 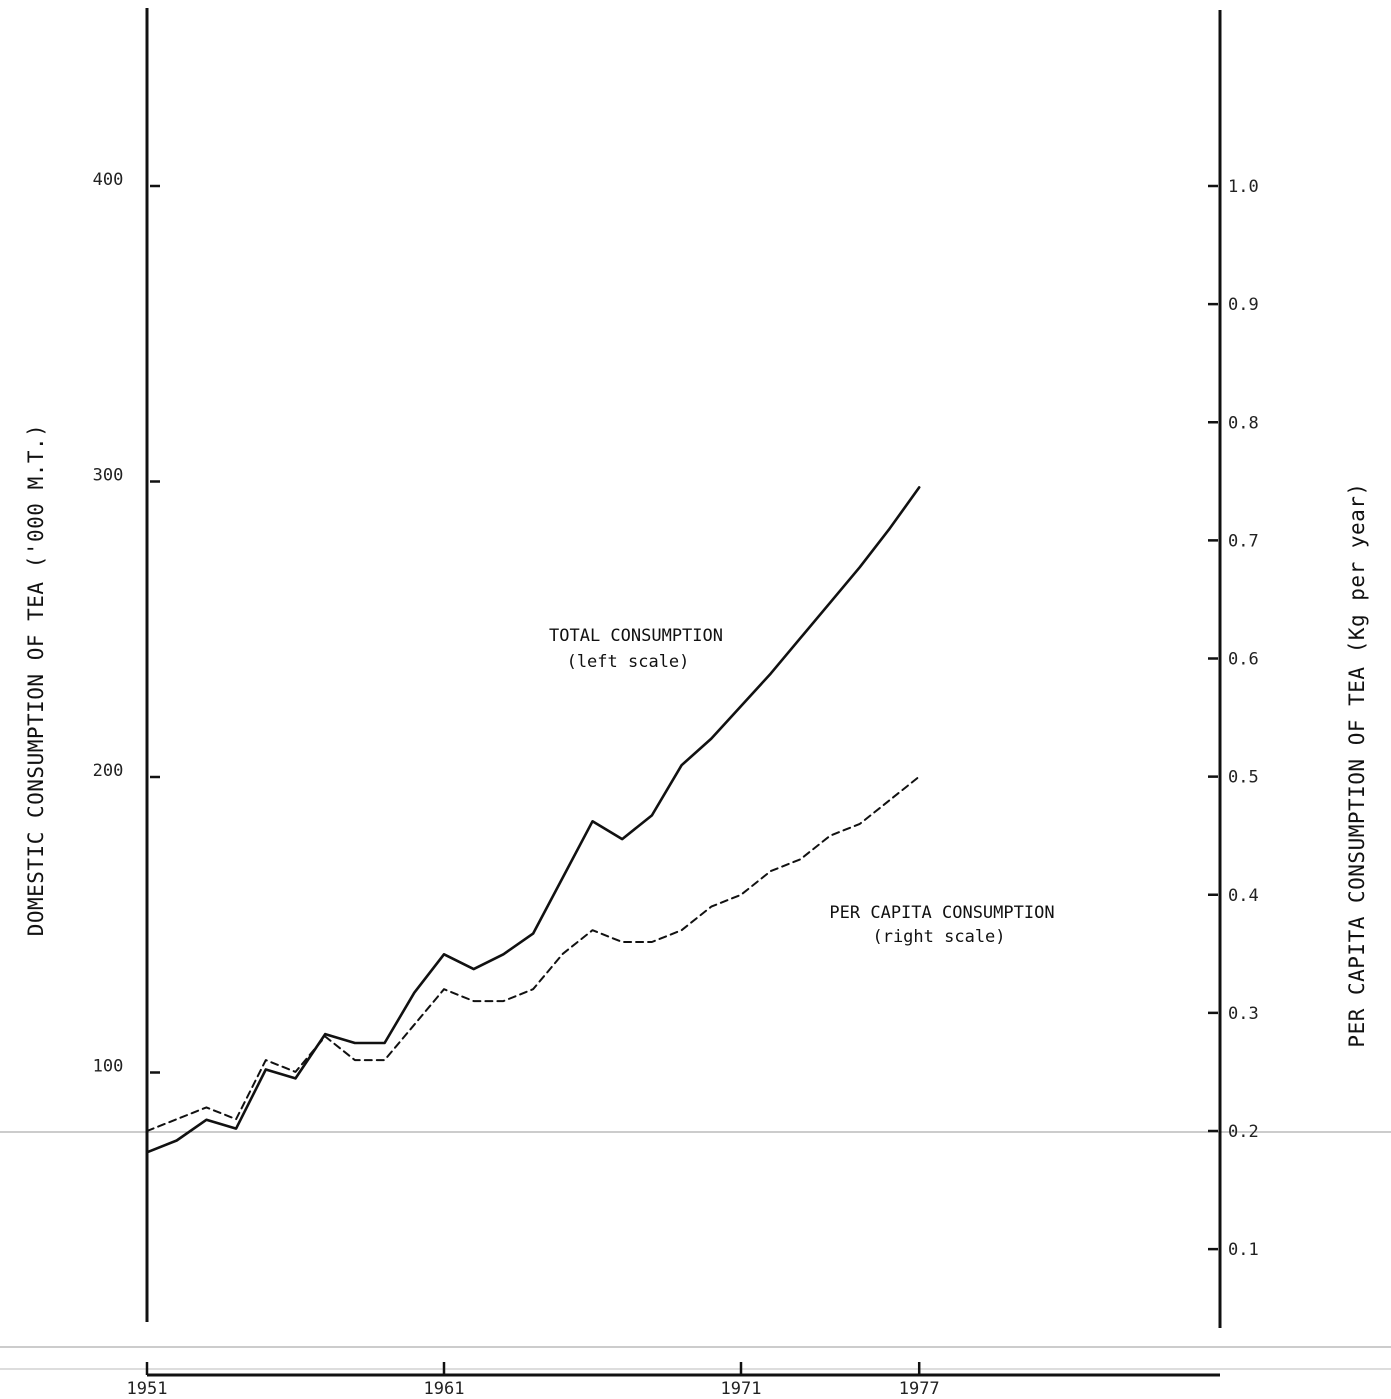 What do you see at coordinates (628, 662) in the screenshot?
I see `annotation-total-line-2: (left scale)` at bounding box center [628, 662].